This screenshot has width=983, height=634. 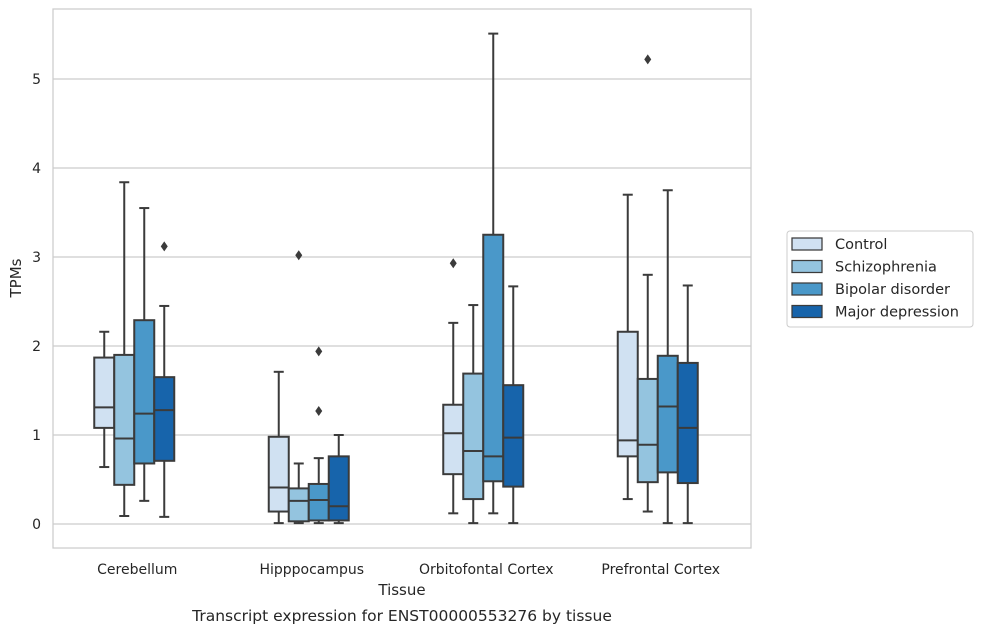 I want to click on y-tick-label: 0, so click(x=36, y=525).